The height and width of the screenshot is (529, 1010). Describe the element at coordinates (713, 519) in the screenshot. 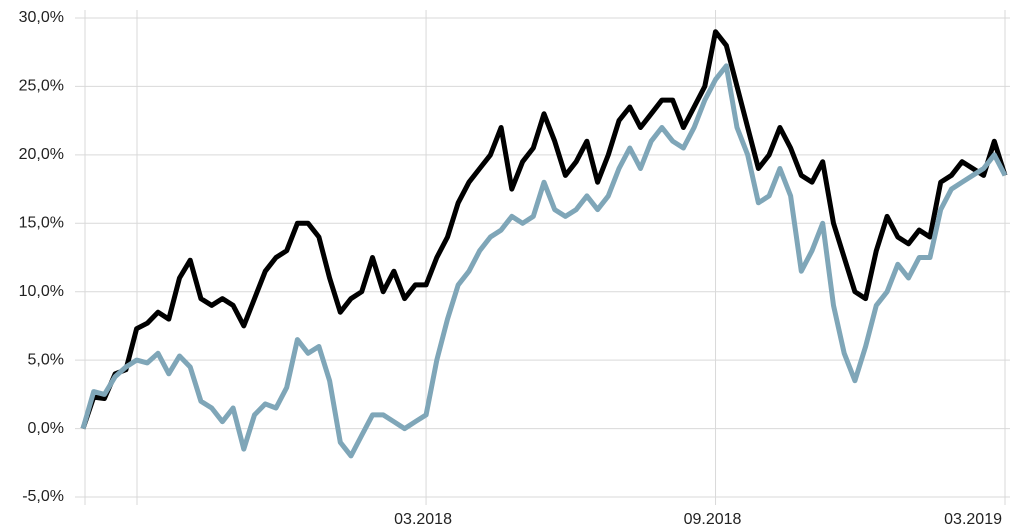

I see `x-tick-label: 09.2018` at that location.